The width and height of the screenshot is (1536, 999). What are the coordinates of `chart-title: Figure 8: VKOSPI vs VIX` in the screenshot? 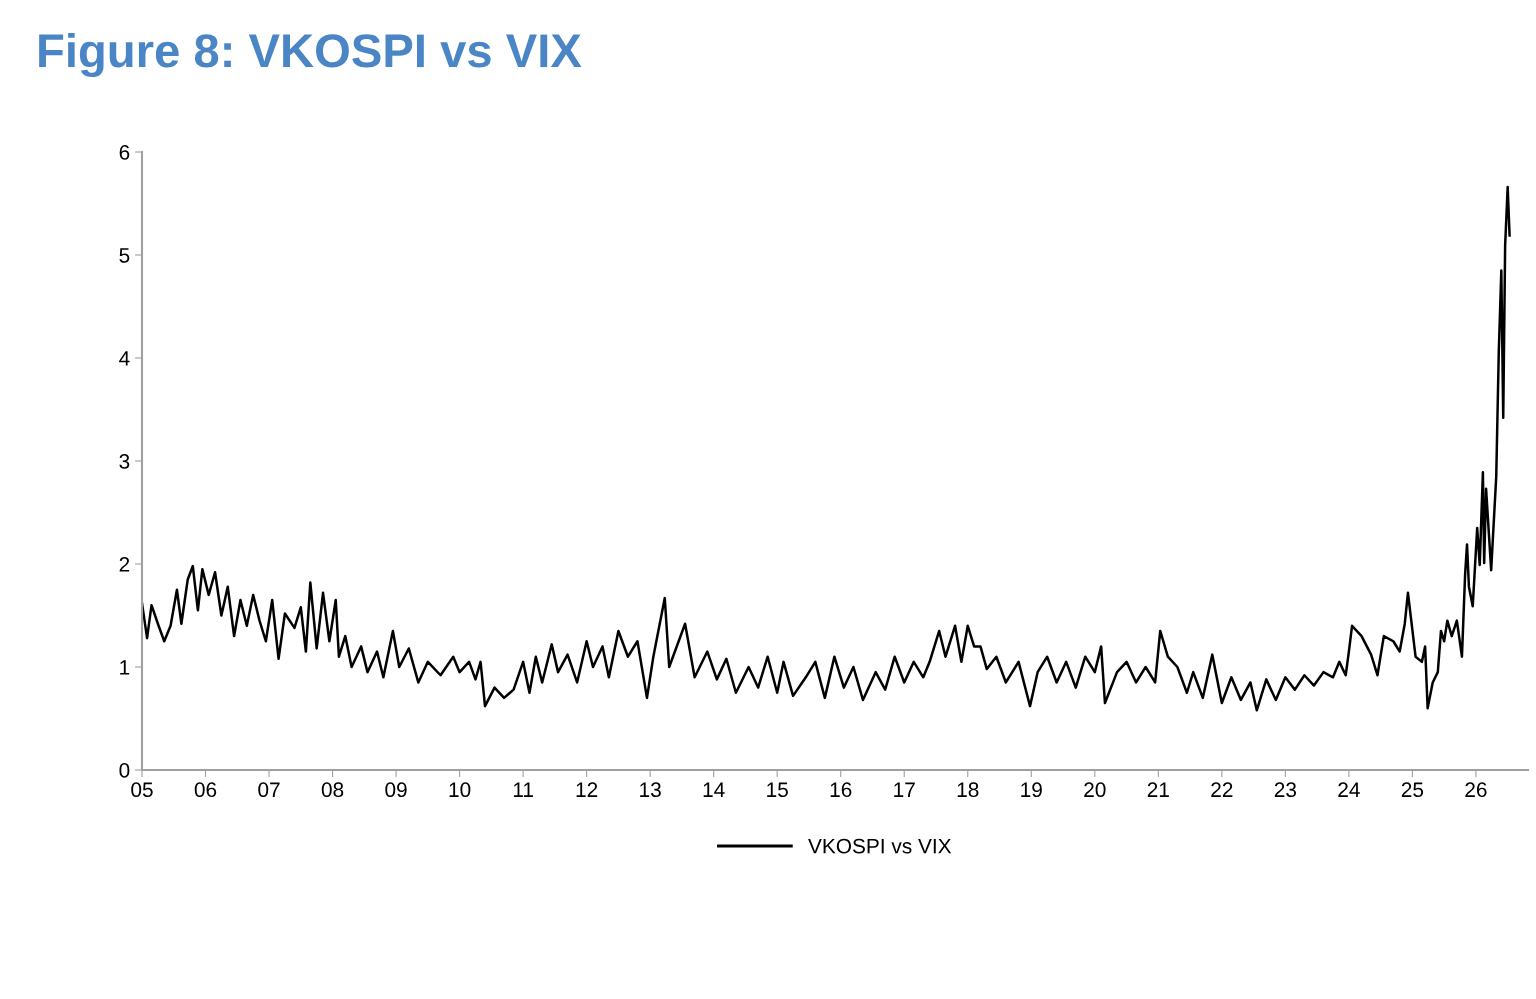 It's located at (310, 55).